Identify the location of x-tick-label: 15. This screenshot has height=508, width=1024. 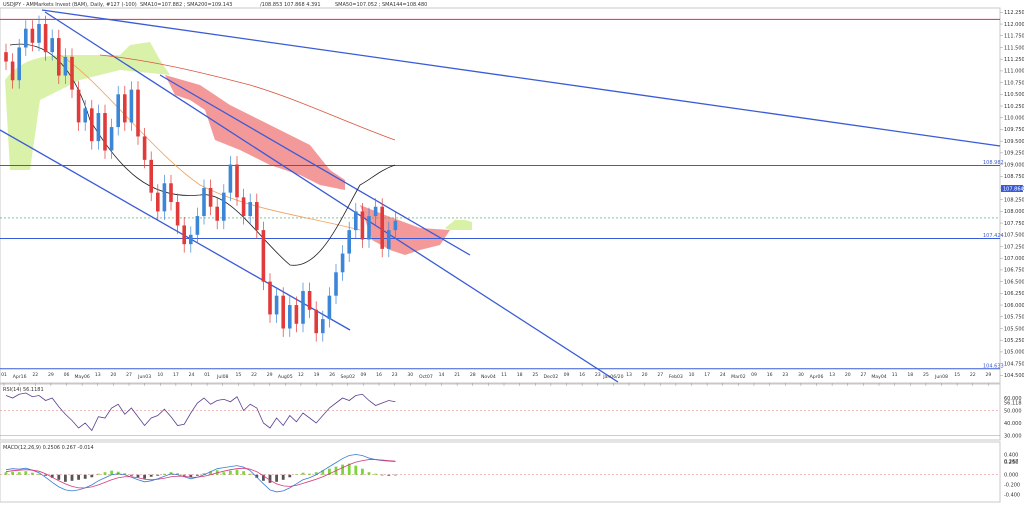
(957, 375).